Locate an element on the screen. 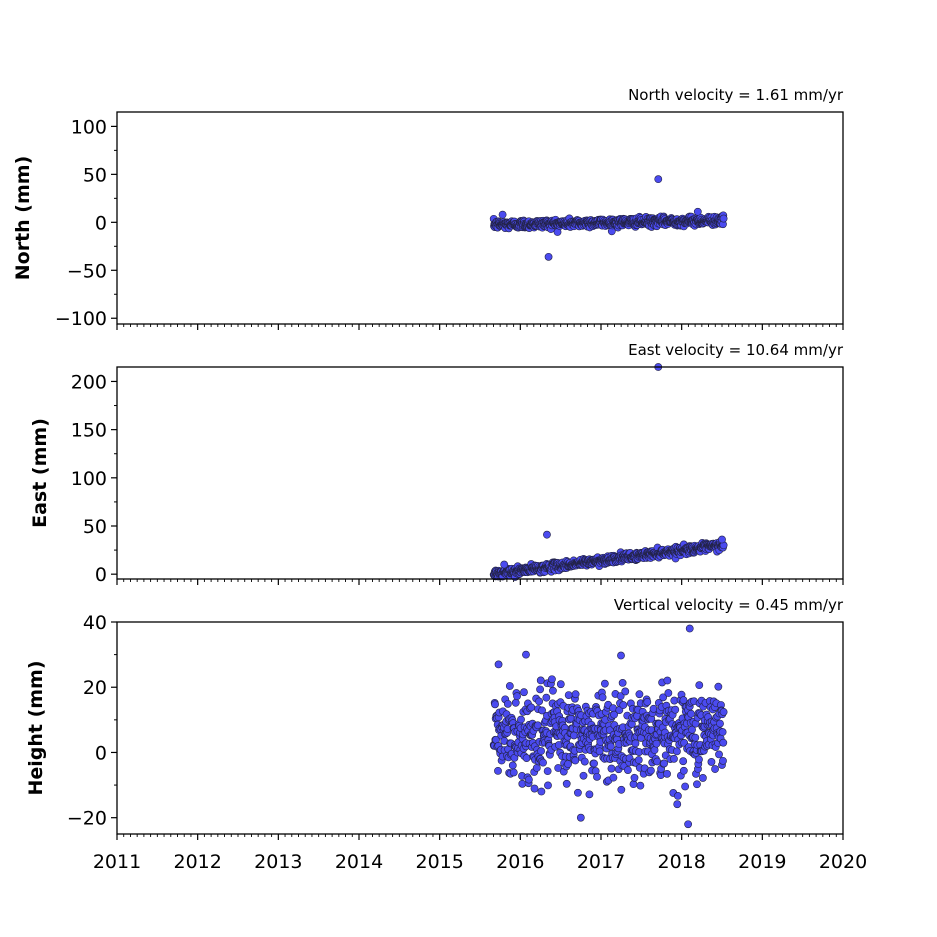 Image resolution: width=937 pixels, height=937 pixels. x-tick-label: 2020 is located at coordinates (843, 862).